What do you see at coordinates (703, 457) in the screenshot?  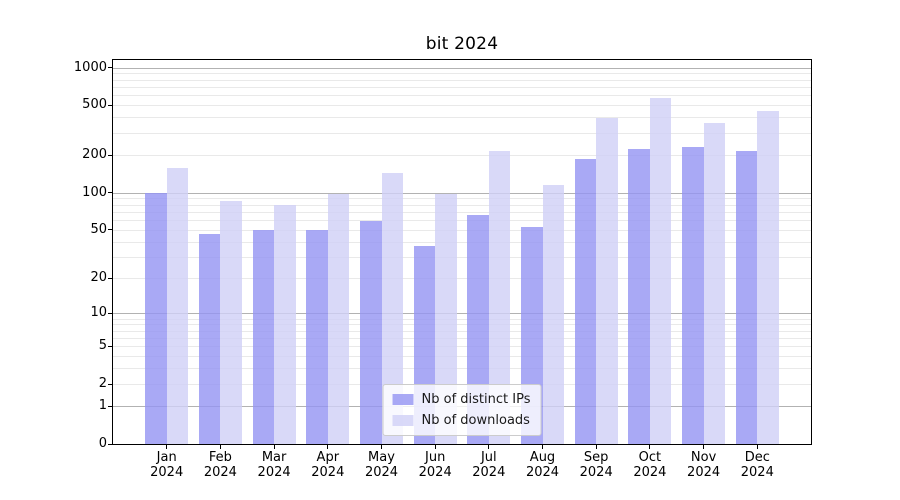 I see `x-tick-label-month: Nov` at bounding box center [703, 457].